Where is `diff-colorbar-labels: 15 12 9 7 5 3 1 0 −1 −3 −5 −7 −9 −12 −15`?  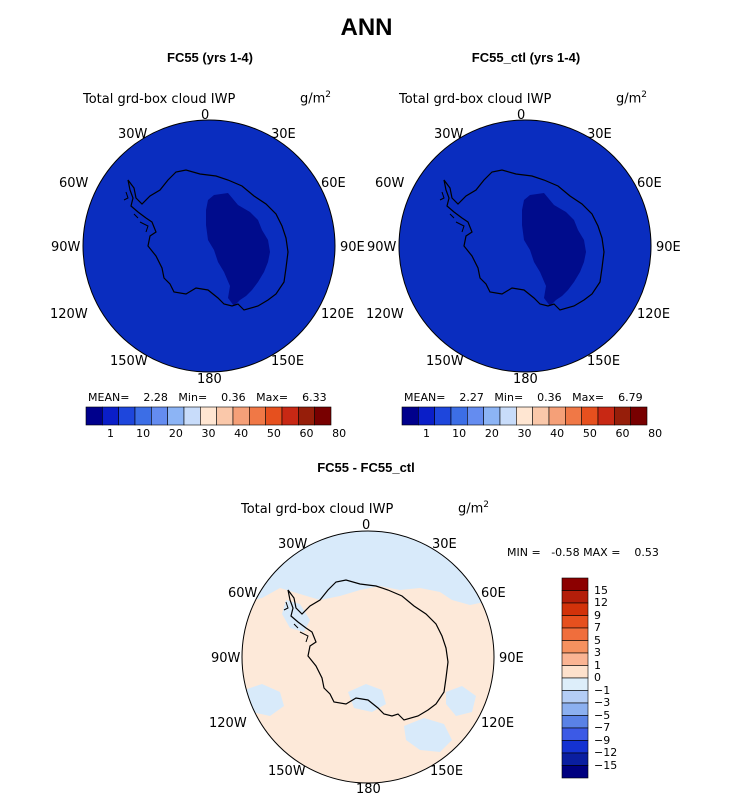 diff-colorbar-labels: 15 12 9 7 5 3 1 0 −1 −3 −5 −7 −9 −12 −15 is located at coordinates (614, 678).